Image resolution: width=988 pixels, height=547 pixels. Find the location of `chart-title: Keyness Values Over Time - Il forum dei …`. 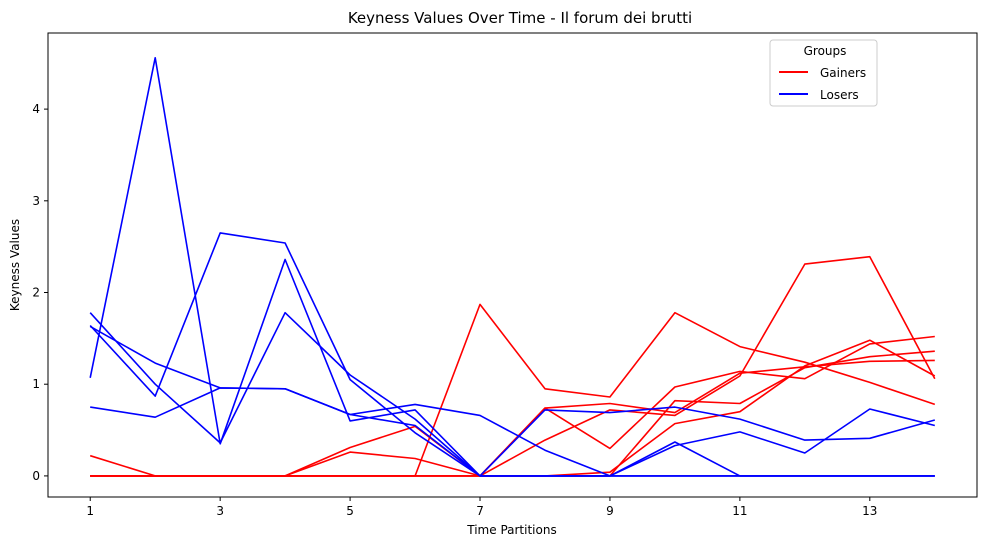

chart-title: Keyness Values Over Time - Il forum dei … is located at coordinates (520, 18).